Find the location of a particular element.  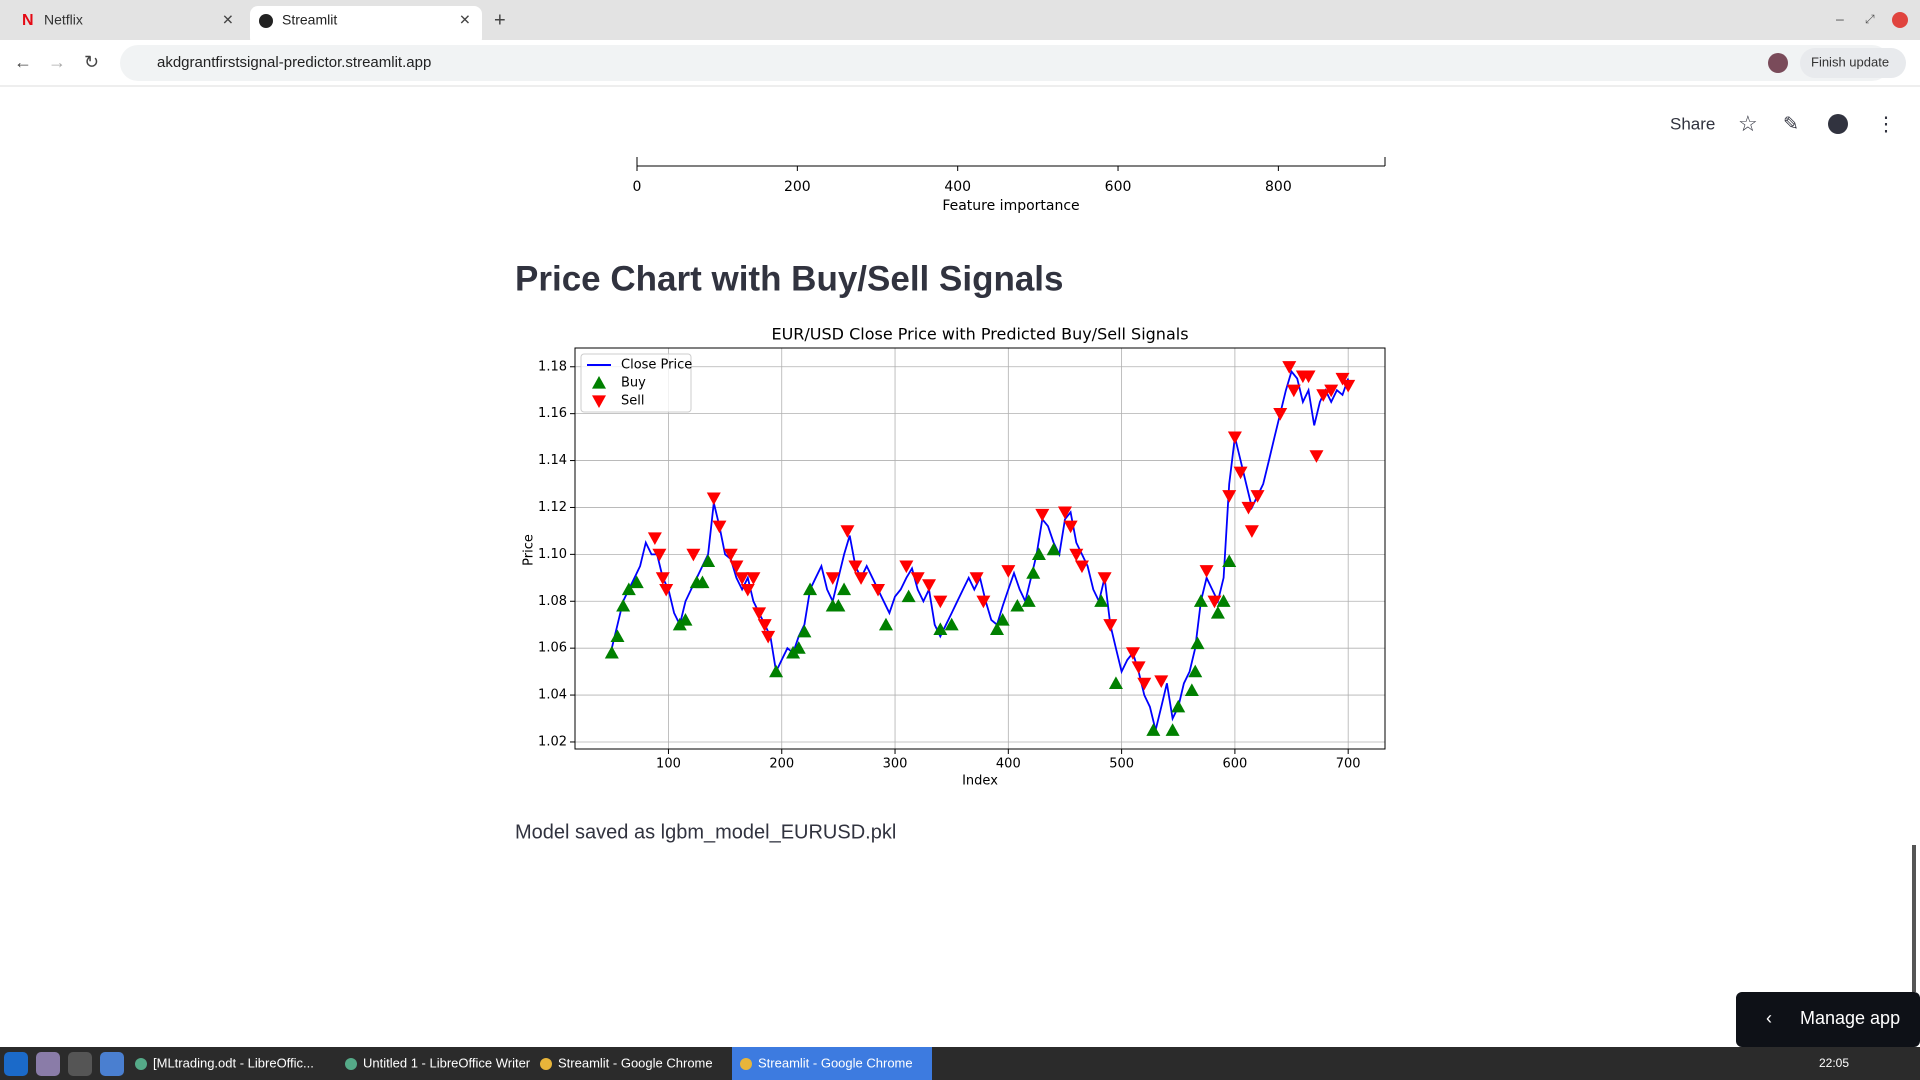

new-tab: + is located at coordinates (500, 20).